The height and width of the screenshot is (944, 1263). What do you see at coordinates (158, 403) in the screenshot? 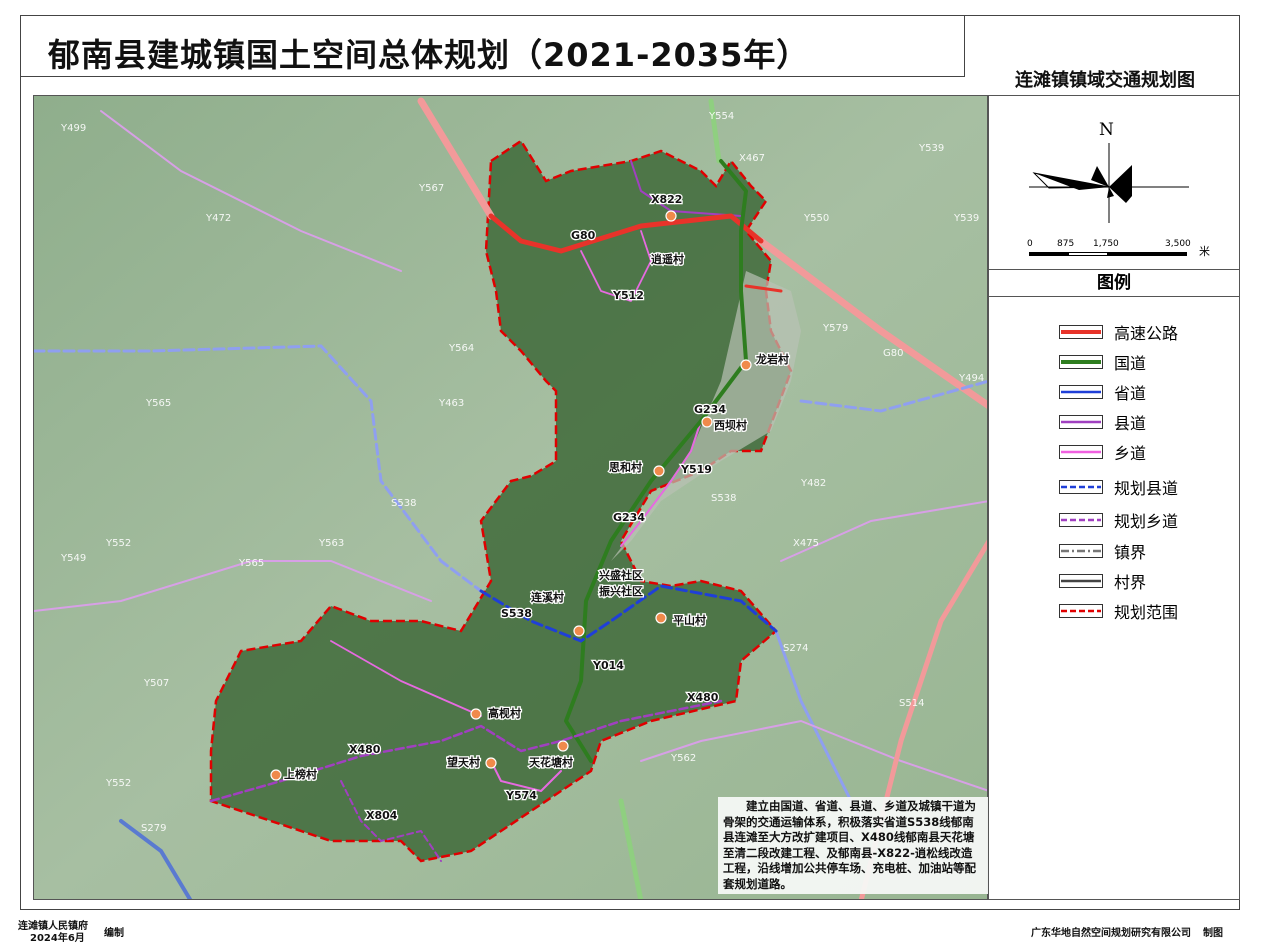
I see `outside-road-label: Y565` at bounding box center [158, 403].